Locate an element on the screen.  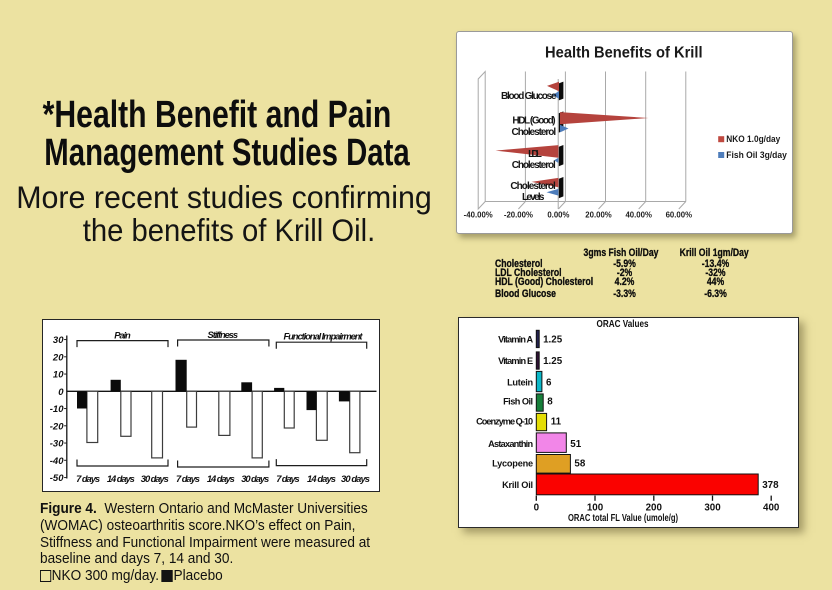
svg-text: -20 is located at coordinates (57, 426).